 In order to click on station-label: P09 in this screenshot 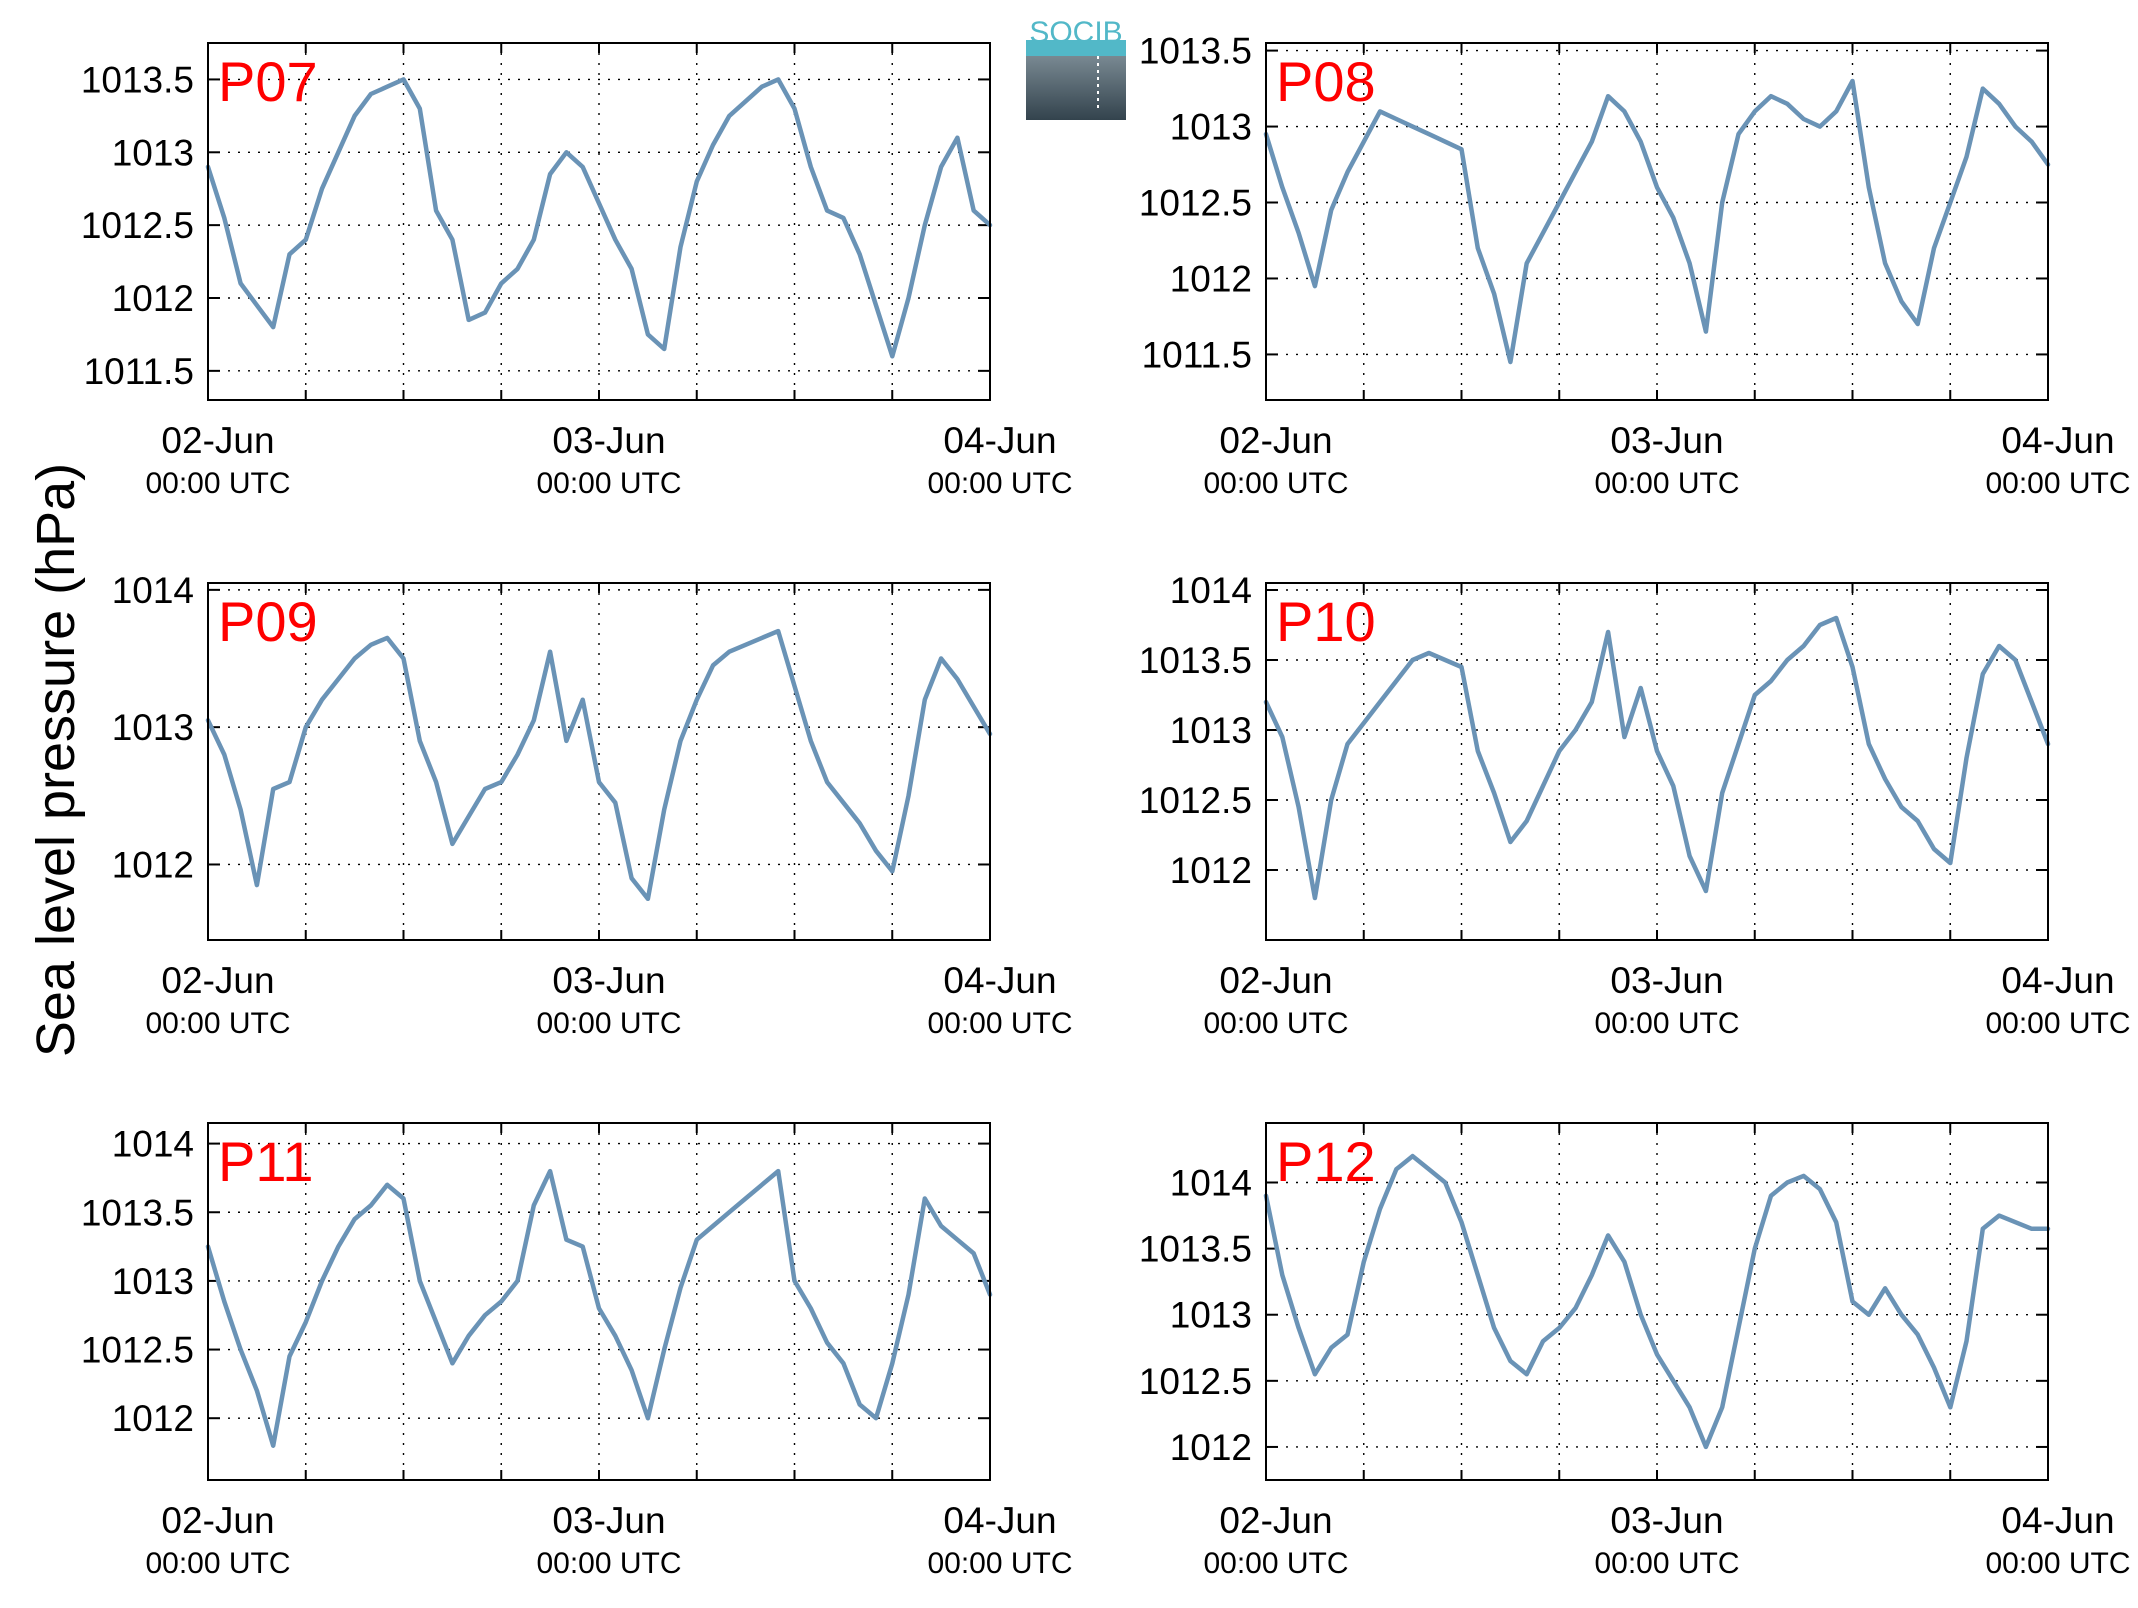, I will do `click(268, 621)`.